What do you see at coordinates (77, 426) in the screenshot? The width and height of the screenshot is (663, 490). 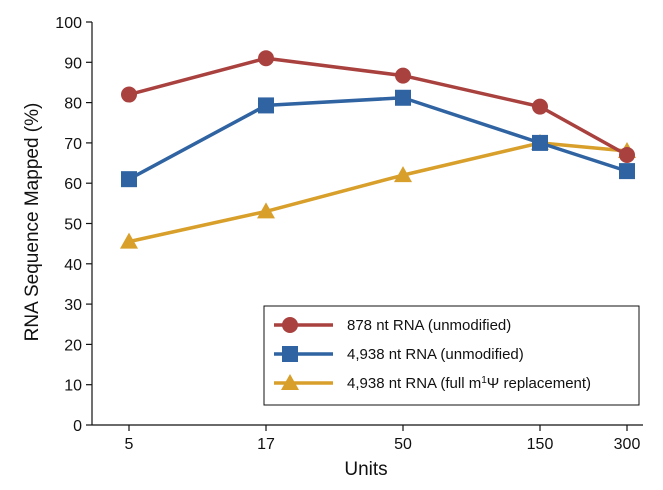 I see `y-tick-label: 0` at bounding box center [77, 426].